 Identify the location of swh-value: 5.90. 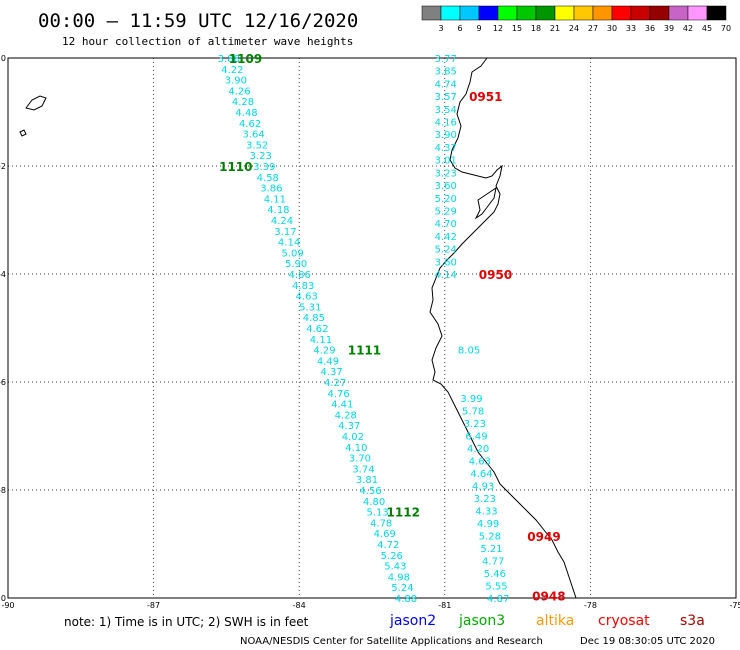
(296, 264).